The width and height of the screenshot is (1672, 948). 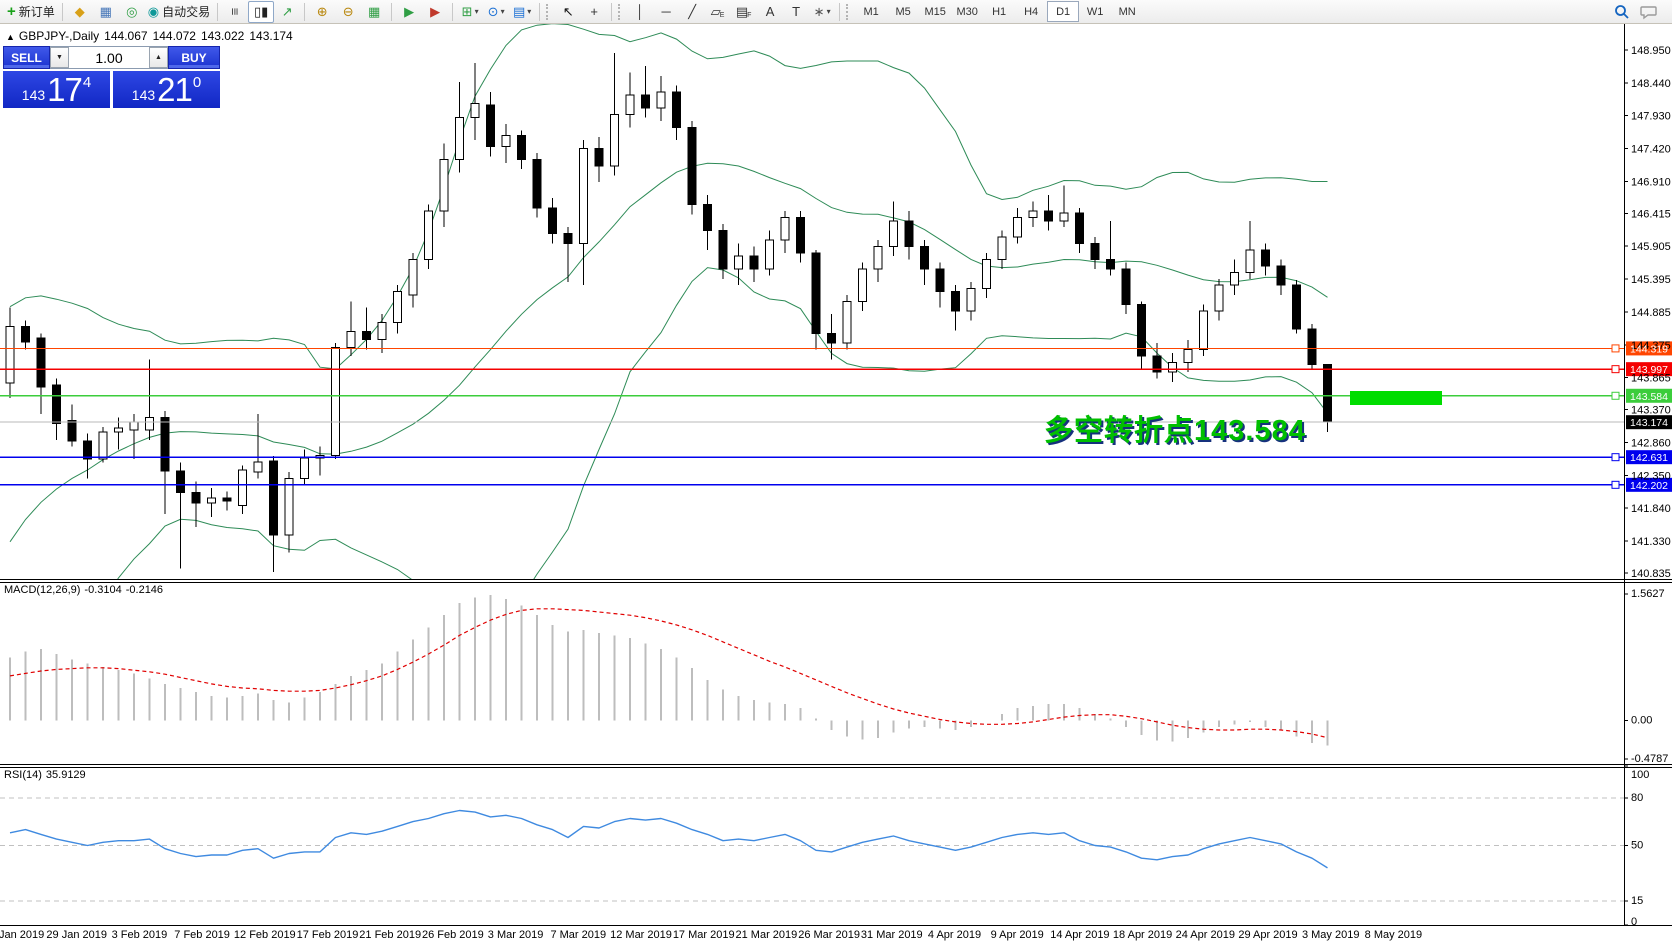 I want to click on text-icon: A, so click(x=770, y=11).